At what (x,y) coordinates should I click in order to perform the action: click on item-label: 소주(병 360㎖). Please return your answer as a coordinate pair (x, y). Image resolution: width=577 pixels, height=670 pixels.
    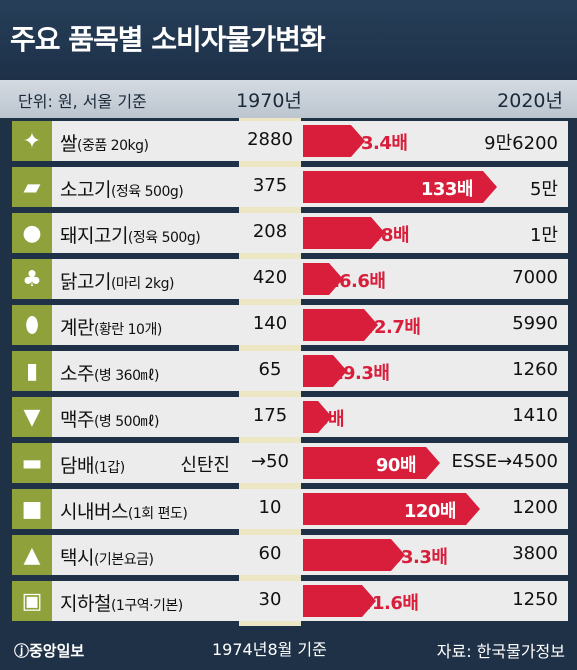
    Looking at the image, I should click on (109, 372).